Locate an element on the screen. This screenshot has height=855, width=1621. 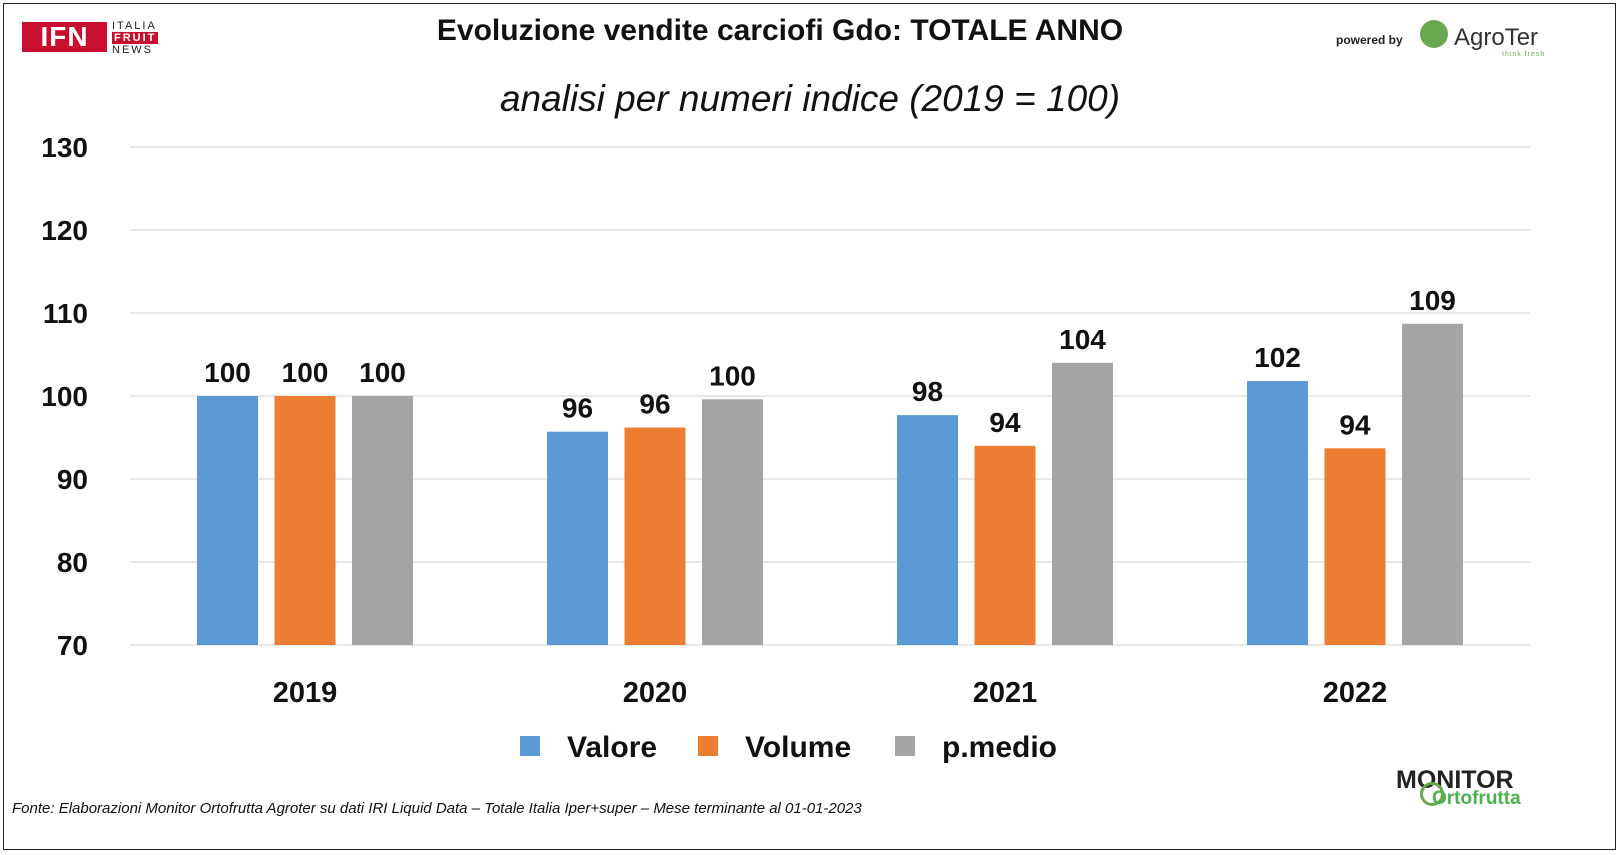
ifn-logo-line-fruit: FRUIT is located at coordinates (135, 38).